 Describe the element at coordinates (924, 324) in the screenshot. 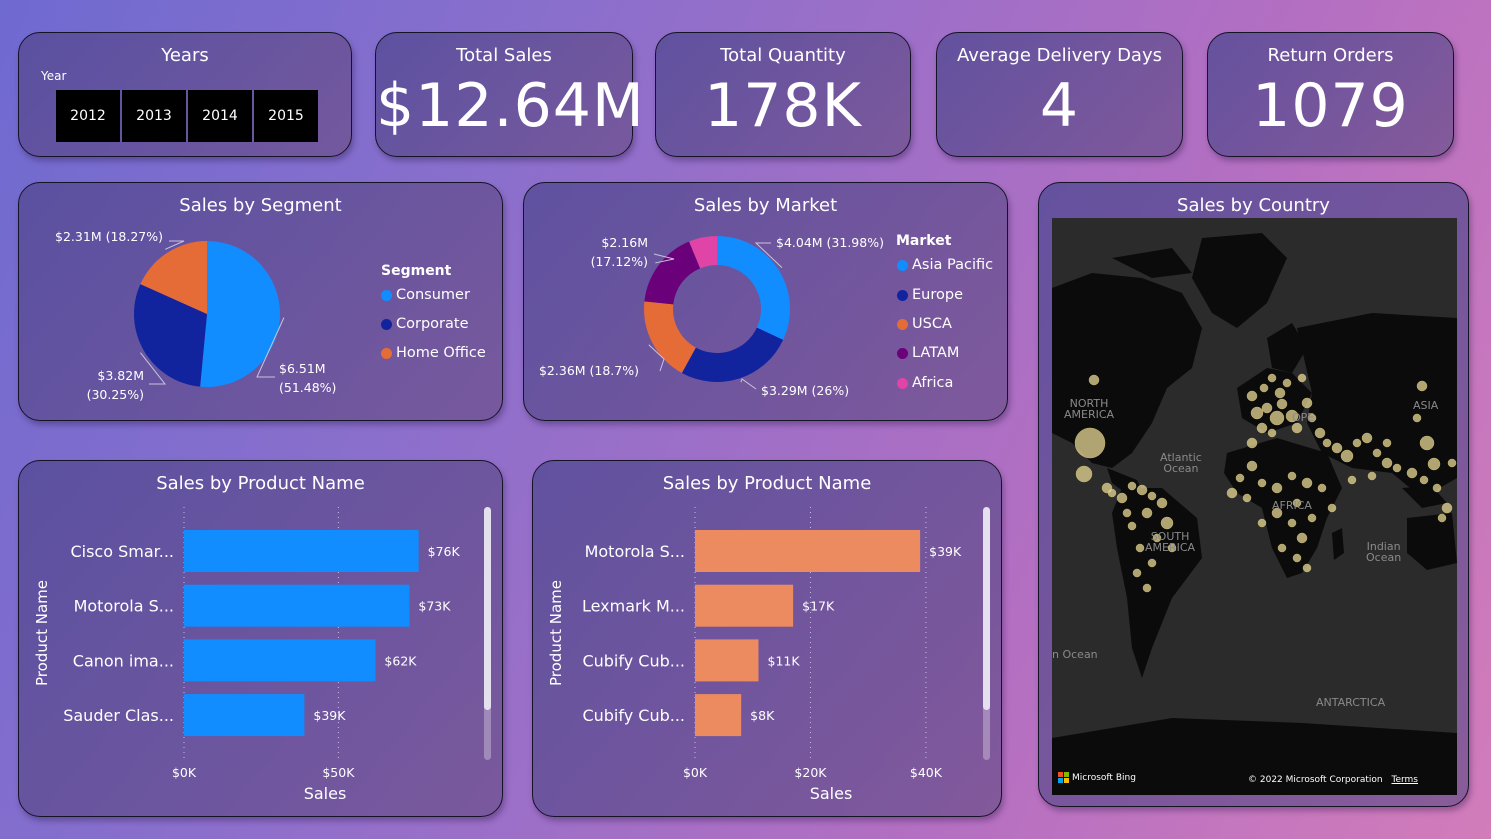

I see `legend-item-usca: USCA` at that location.